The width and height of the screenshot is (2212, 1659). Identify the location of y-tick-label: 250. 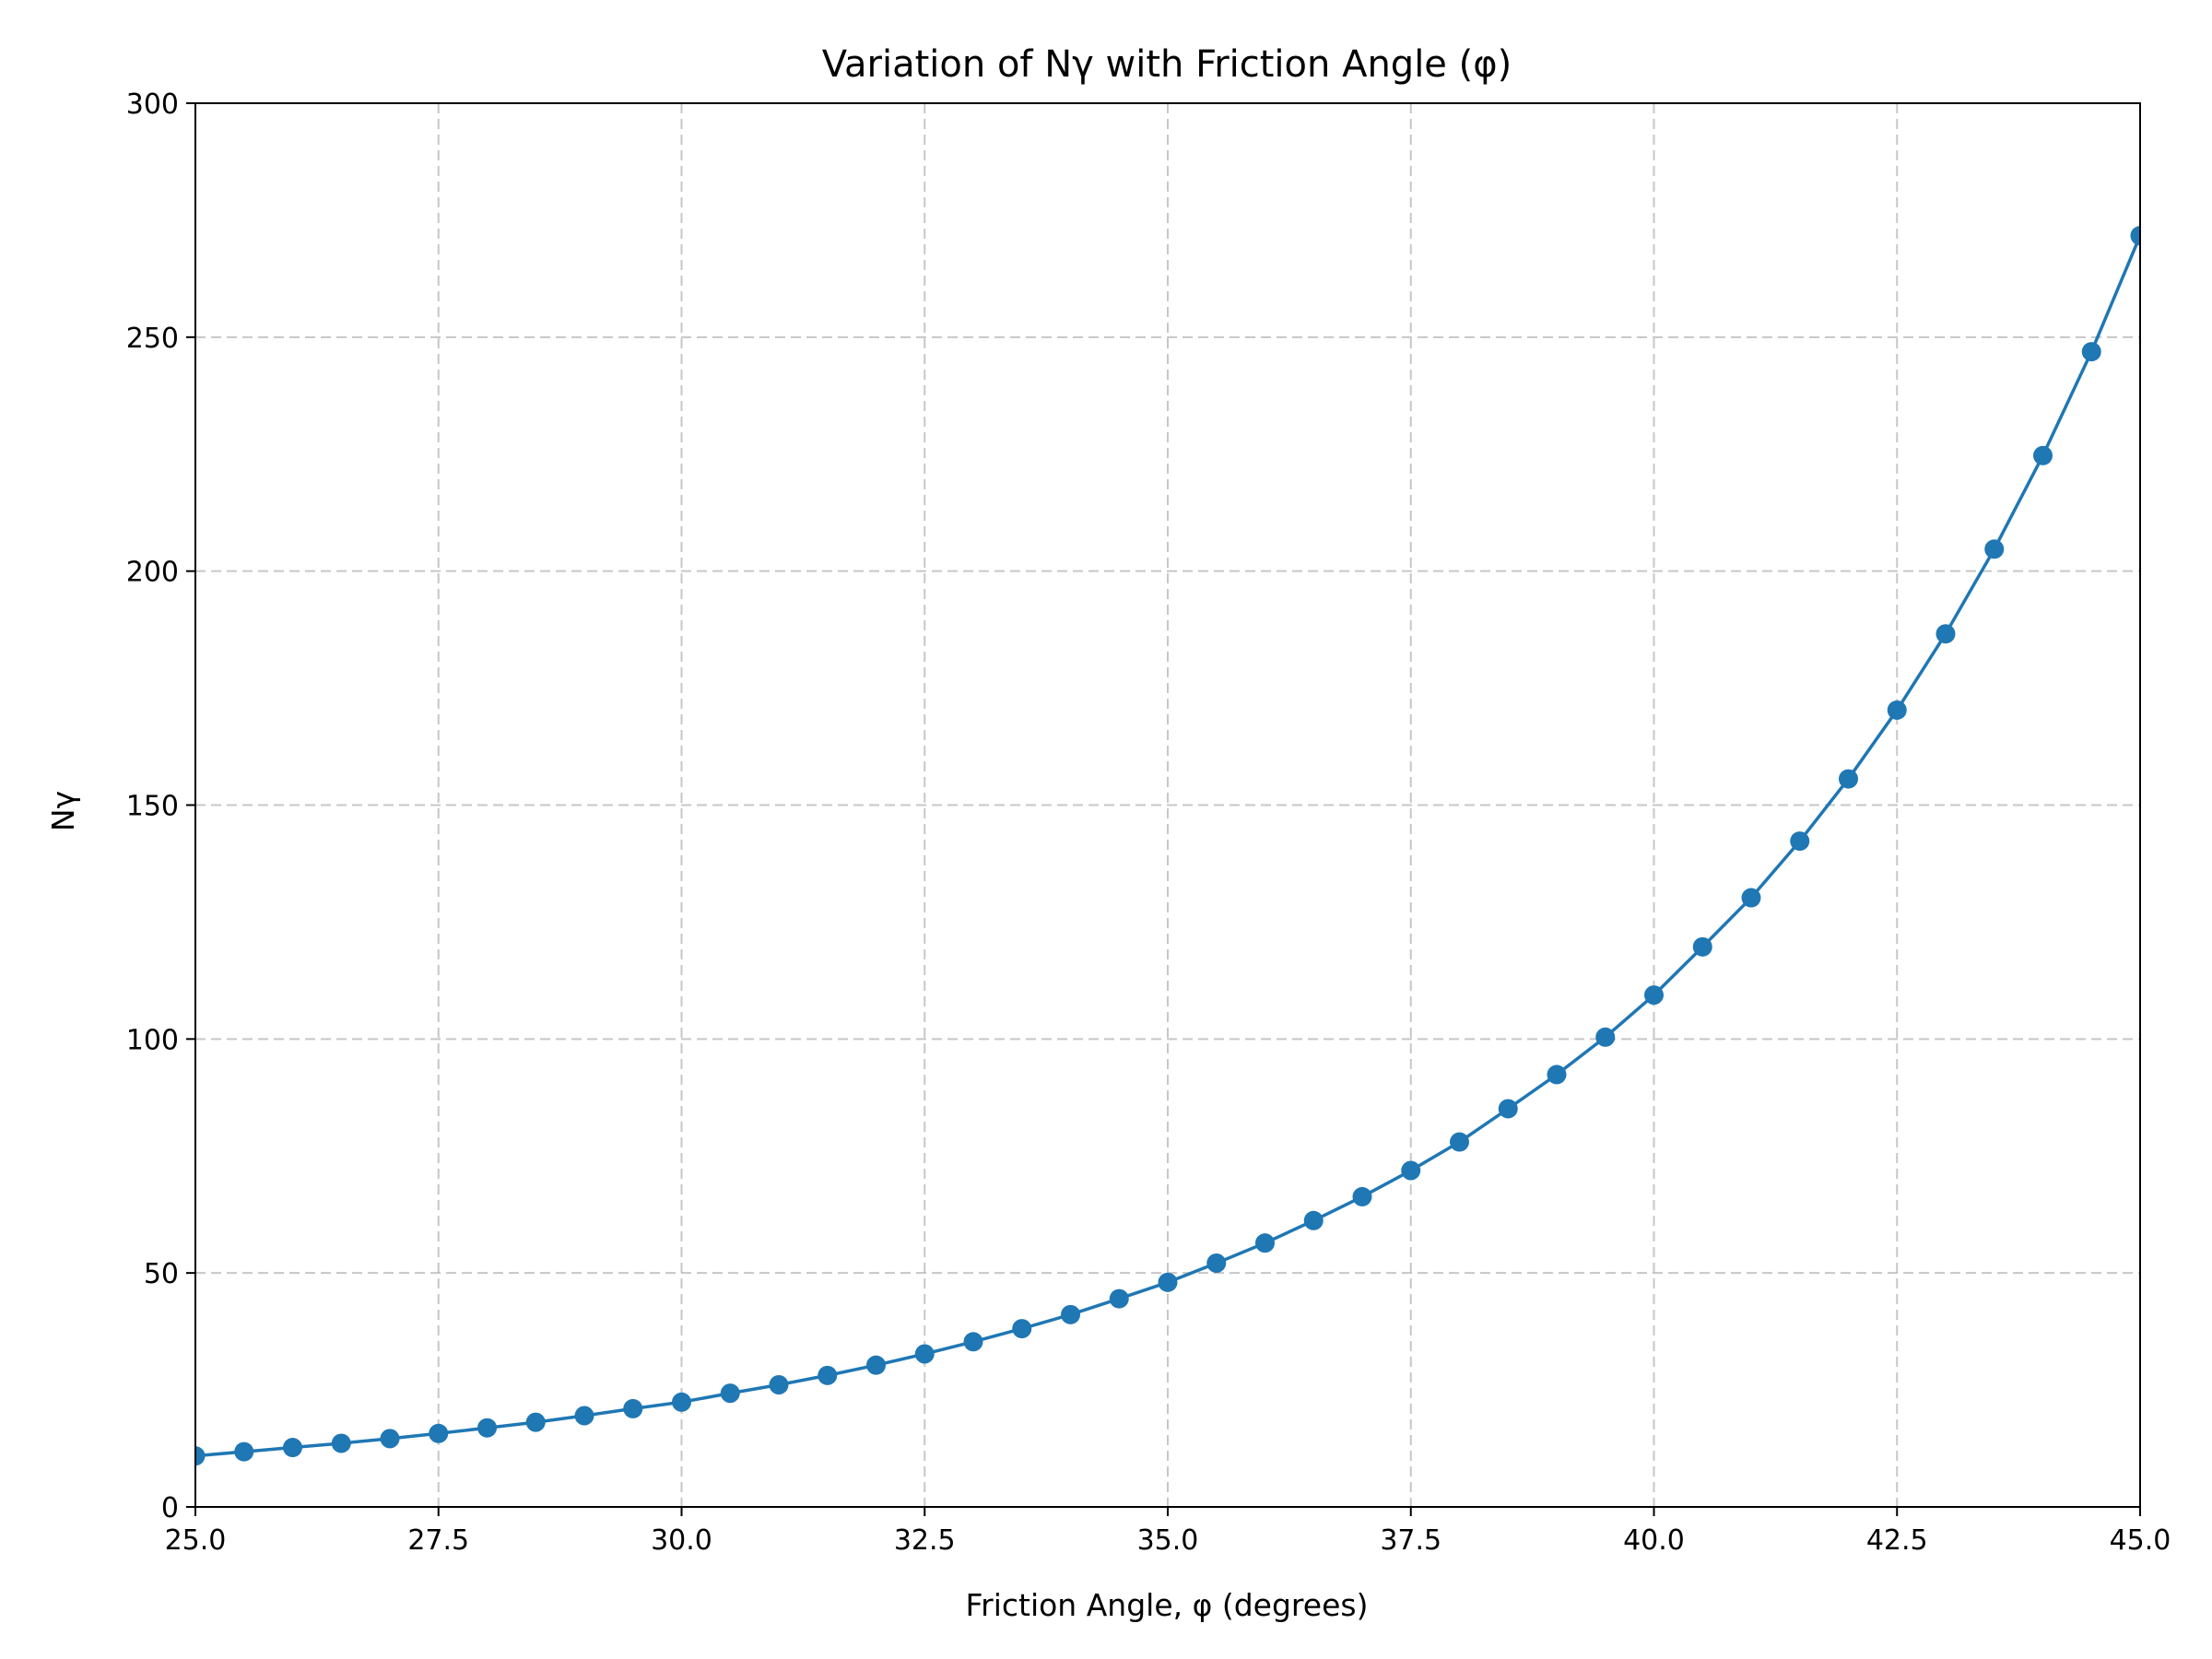
(152, 339).